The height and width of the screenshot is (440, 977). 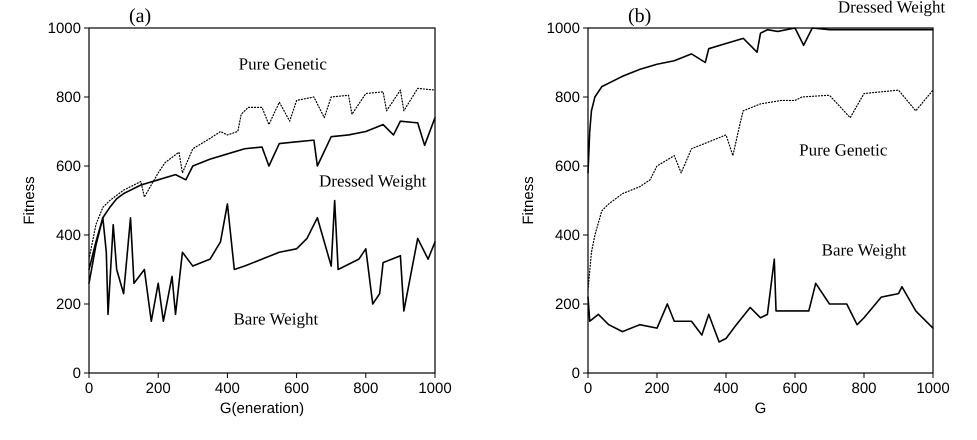 What do you see at coordinates (760, 408) in the screenshot?
I see `x-axis-title: G` at bounding box center [760, 408].